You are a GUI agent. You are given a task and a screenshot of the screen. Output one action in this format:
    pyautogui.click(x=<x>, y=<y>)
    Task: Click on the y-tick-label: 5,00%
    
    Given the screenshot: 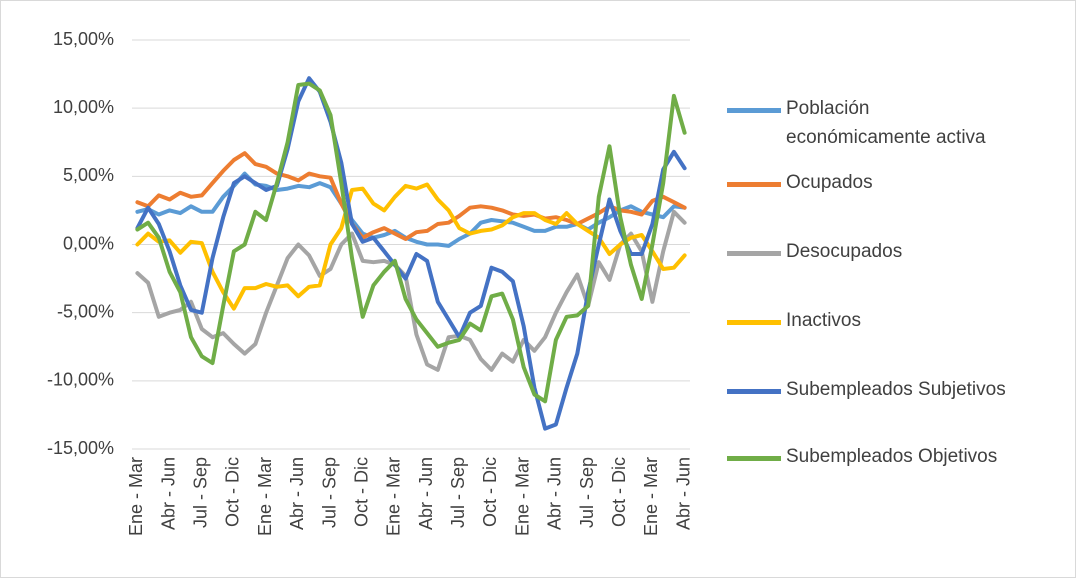 What is the action you would take?
    pyautogui.click(x=88, y=175)
    